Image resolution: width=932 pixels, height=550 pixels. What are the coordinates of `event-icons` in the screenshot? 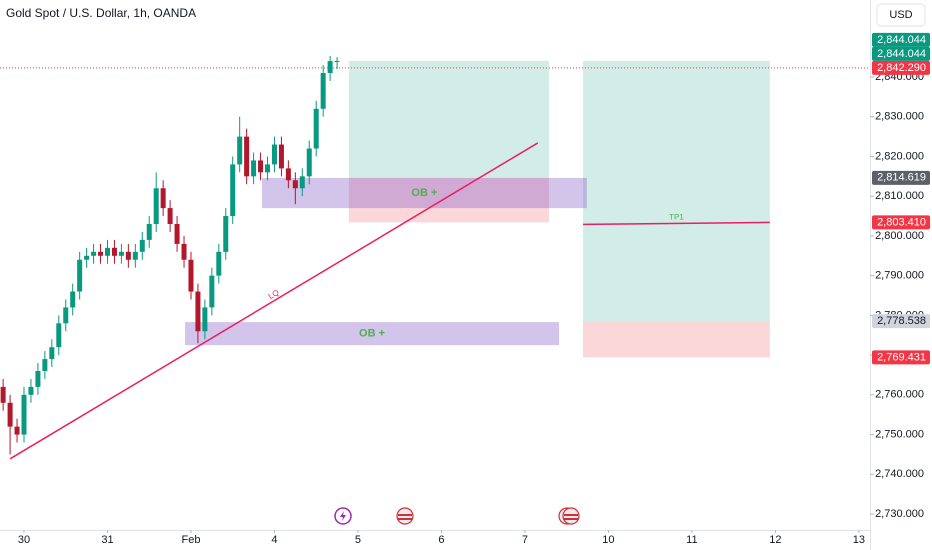 It's located at (457, 516).